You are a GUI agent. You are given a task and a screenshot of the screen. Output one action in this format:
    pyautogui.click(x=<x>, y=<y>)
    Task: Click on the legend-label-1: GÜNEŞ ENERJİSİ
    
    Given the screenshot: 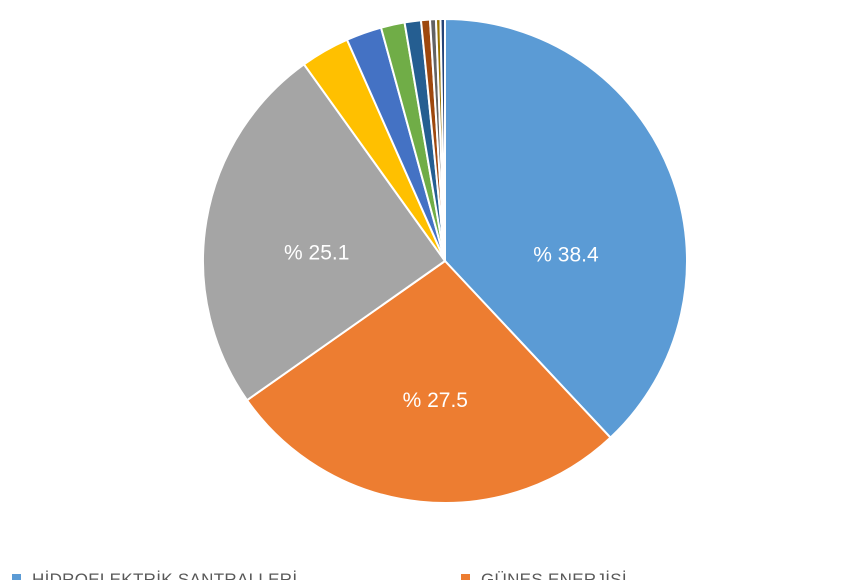 What is the action you would take?
    pyautogui.click(x=554, y=575)
    